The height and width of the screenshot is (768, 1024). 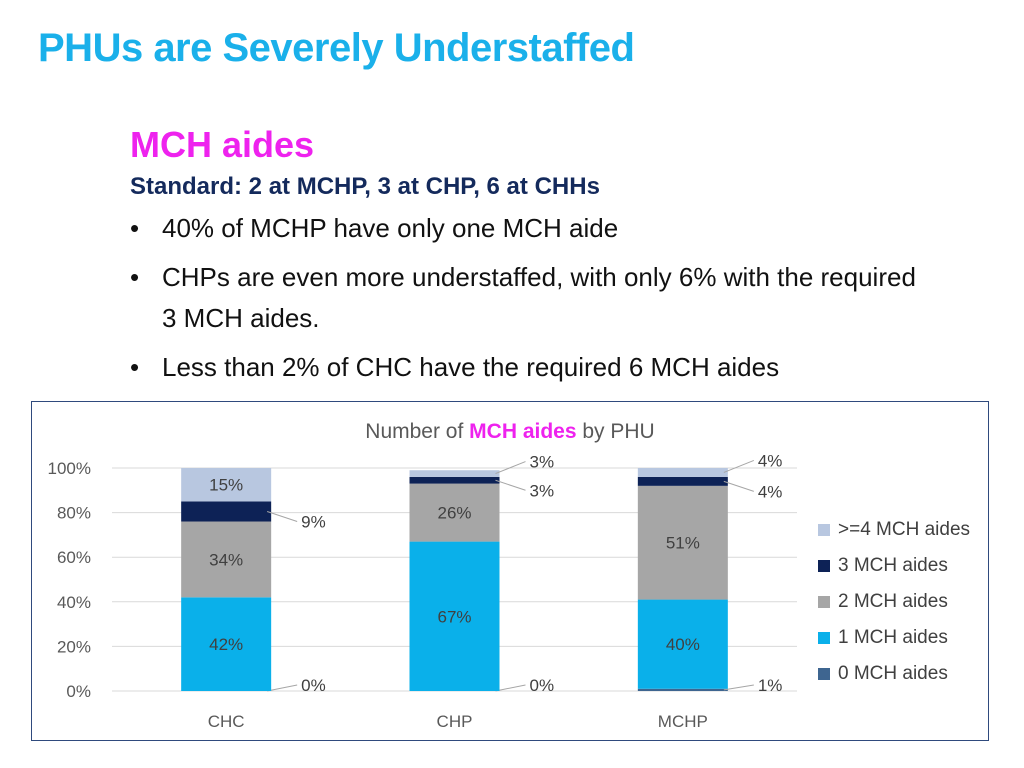 I want to click on y-tick-label: 80%, so click(x=74, y=513).